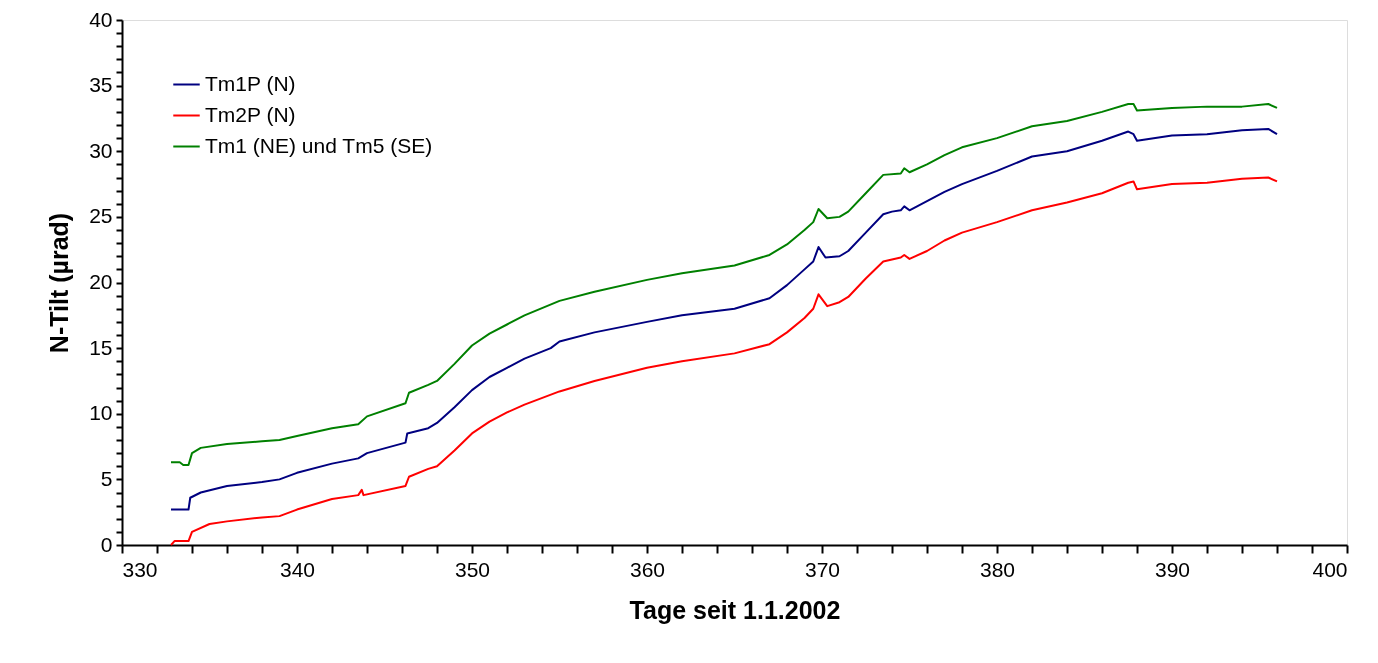 The image size is (1378, 663). Describe the element at coordinates (250, 83) in the screenshot. I see `legend-label: Tm1P (N)` at that location.